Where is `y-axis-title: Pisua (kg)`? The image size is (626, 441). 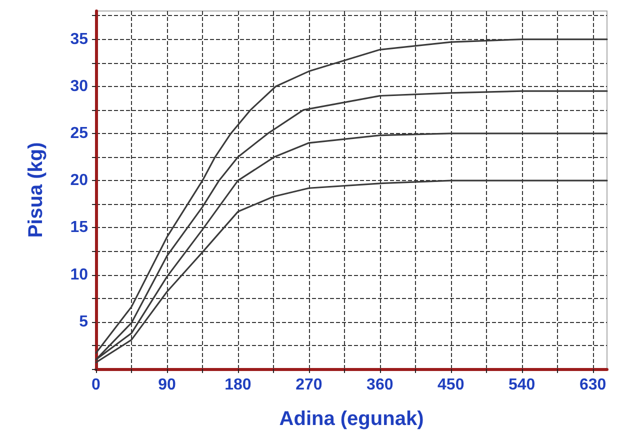 y-axis-title: Pisua (kg) is located at coordinates (36, 190).